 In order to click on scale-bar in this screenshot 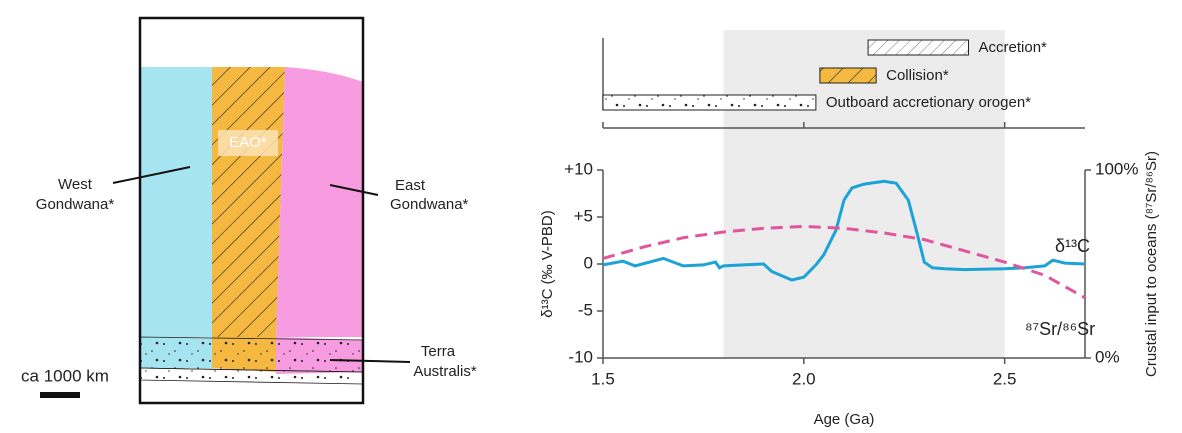, I will do `click(60, 395)`.